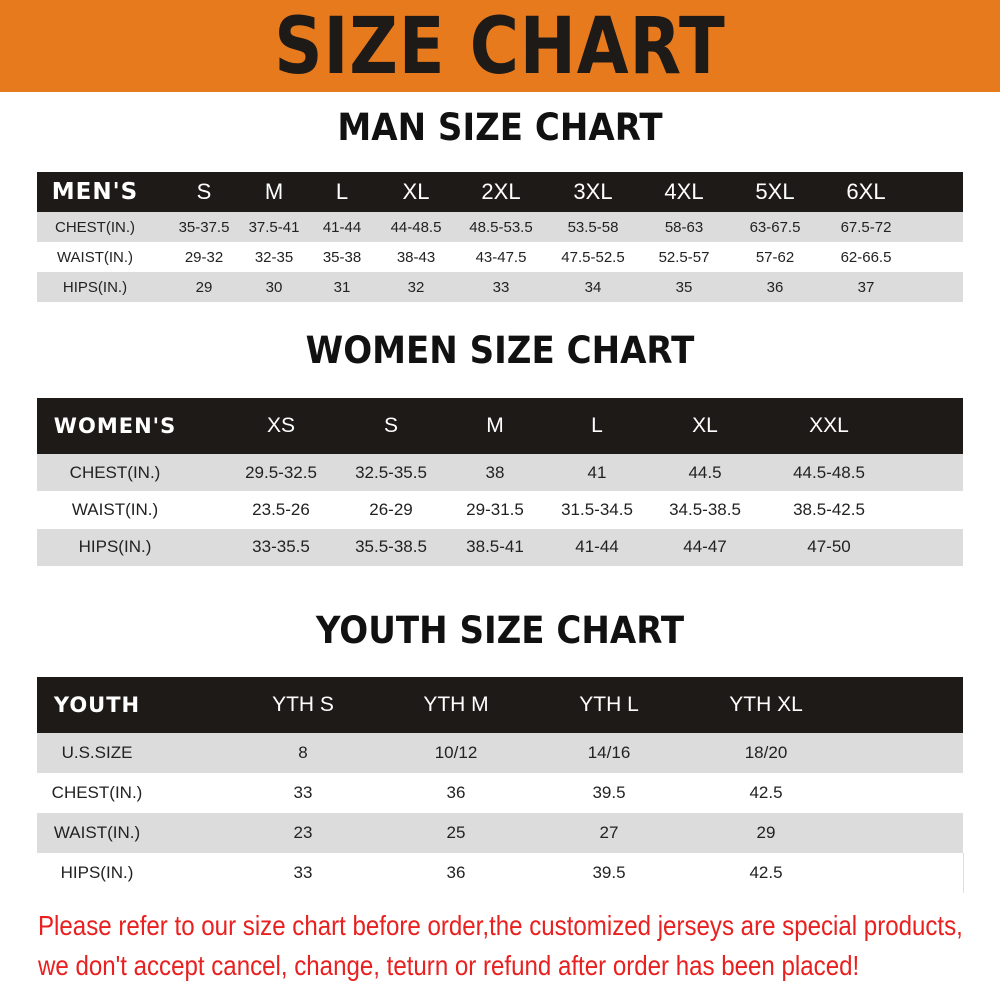 Image resolution: width=1000 pixels, height=1000 pixels. I want to click on table-cell: 38.5-41, so click(495, 547).